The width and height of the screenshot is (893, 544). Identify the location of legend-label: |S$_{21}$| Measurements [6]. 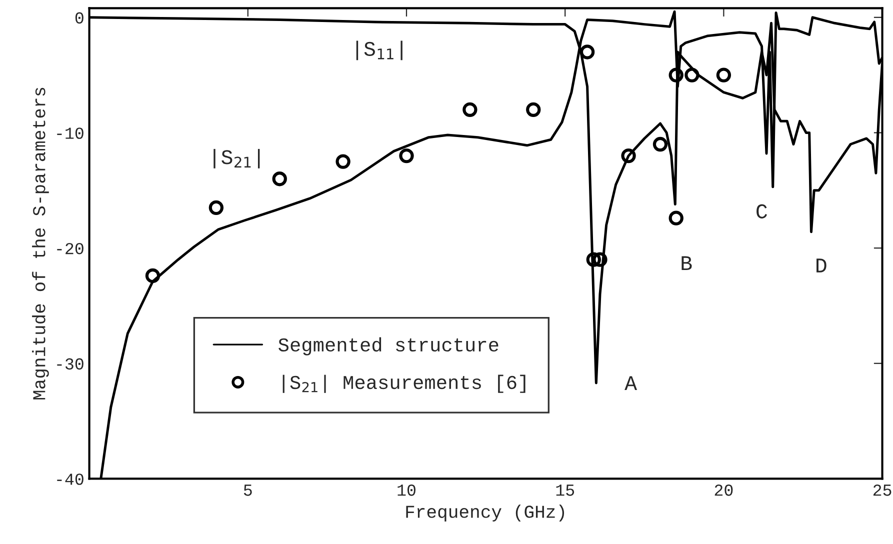
(404, 383).